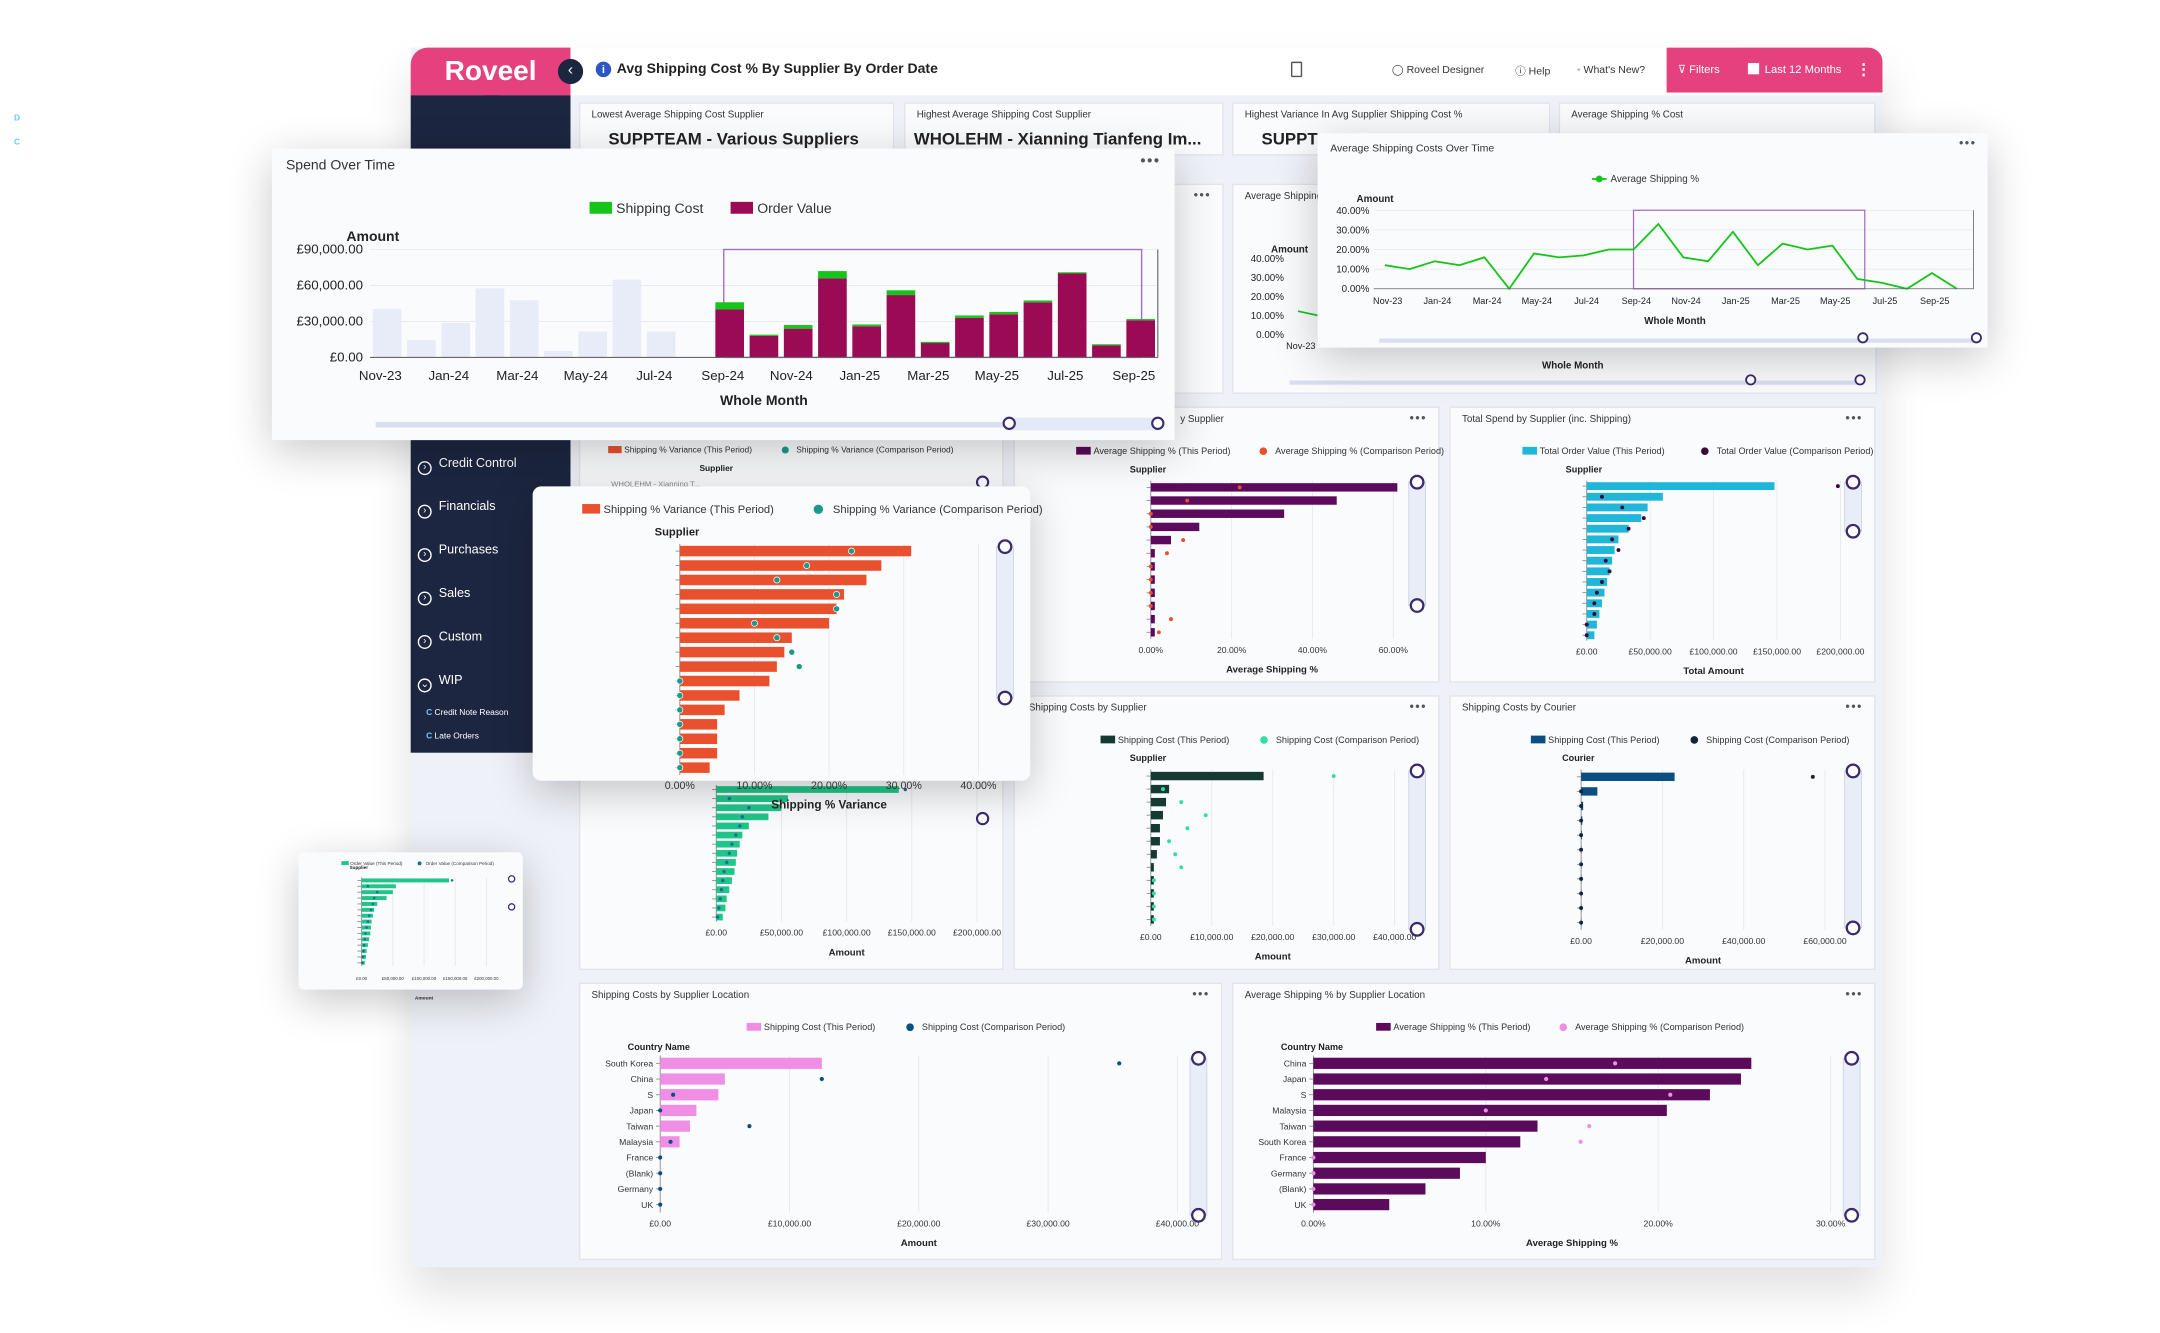 This screenshot has width=2160, height=1333. I want to click on filters-button: ⊽ Filters, so click(1703, 70).